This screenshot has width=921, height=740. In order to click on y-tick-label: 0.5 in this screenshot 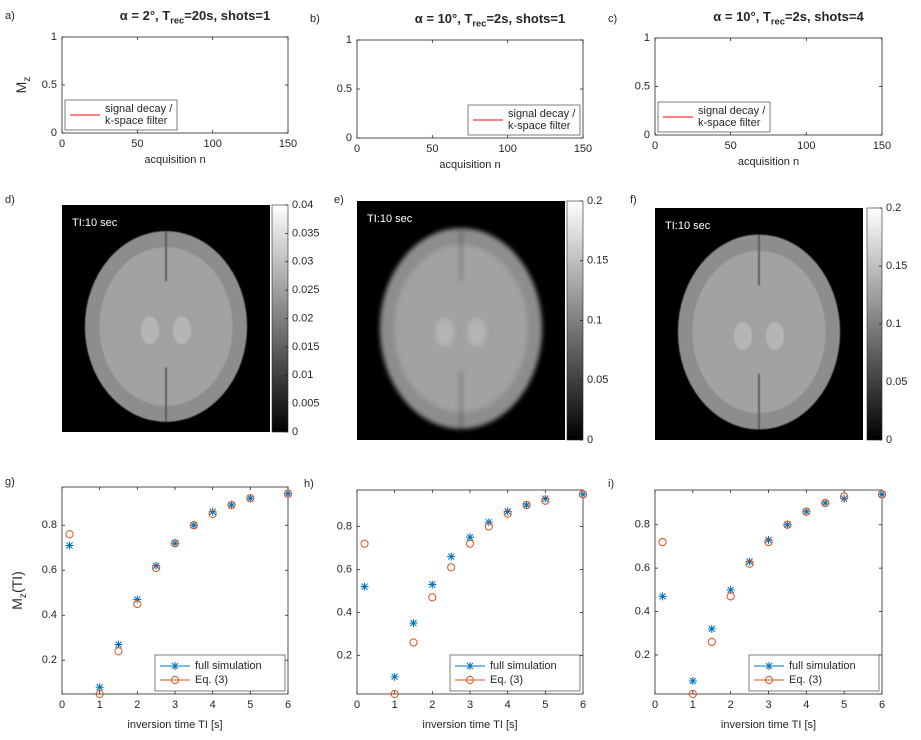, I will do `click(49, 85)`.